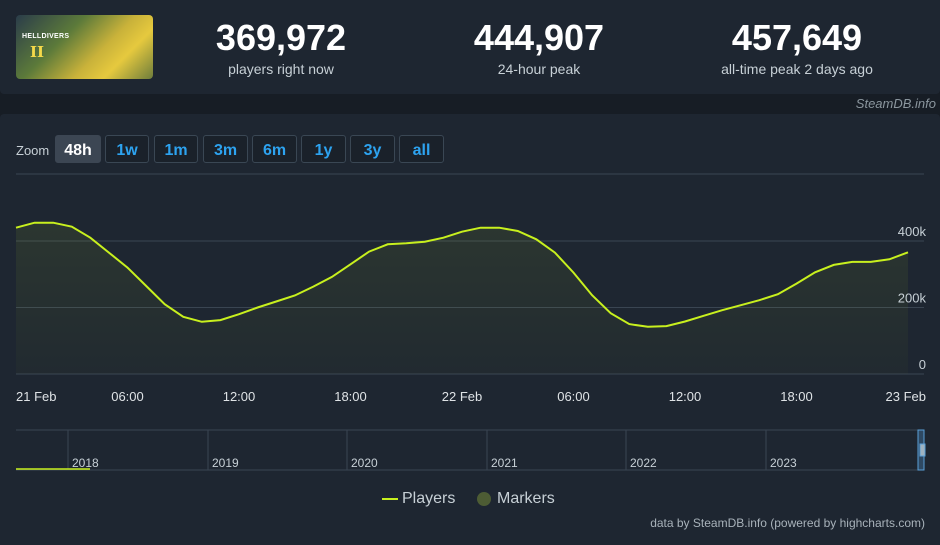 The width and height of the screenshot is (940, 545). Describe the element at coordinates (323, 149) in the screenshot. I see `zoom-1y-button: 1y` at that location.